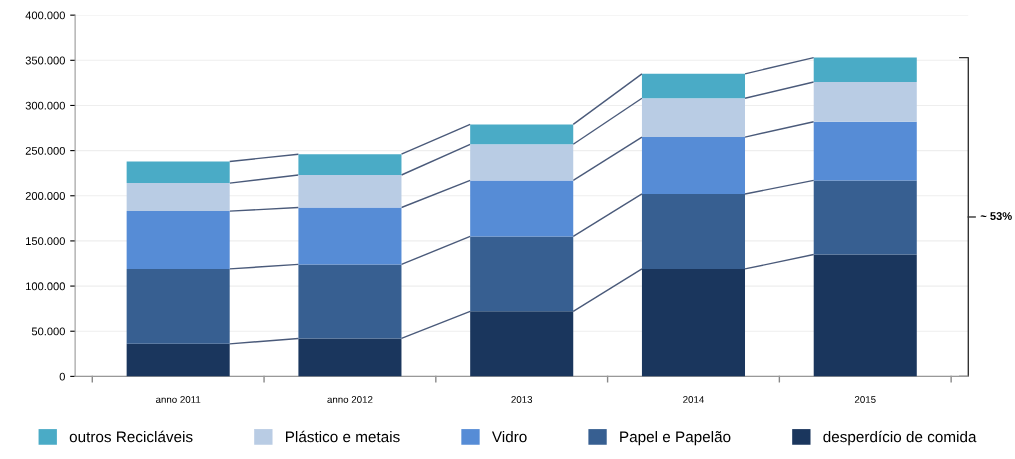  I want to click on y-tick-label: 100.000, so click(45, 286).